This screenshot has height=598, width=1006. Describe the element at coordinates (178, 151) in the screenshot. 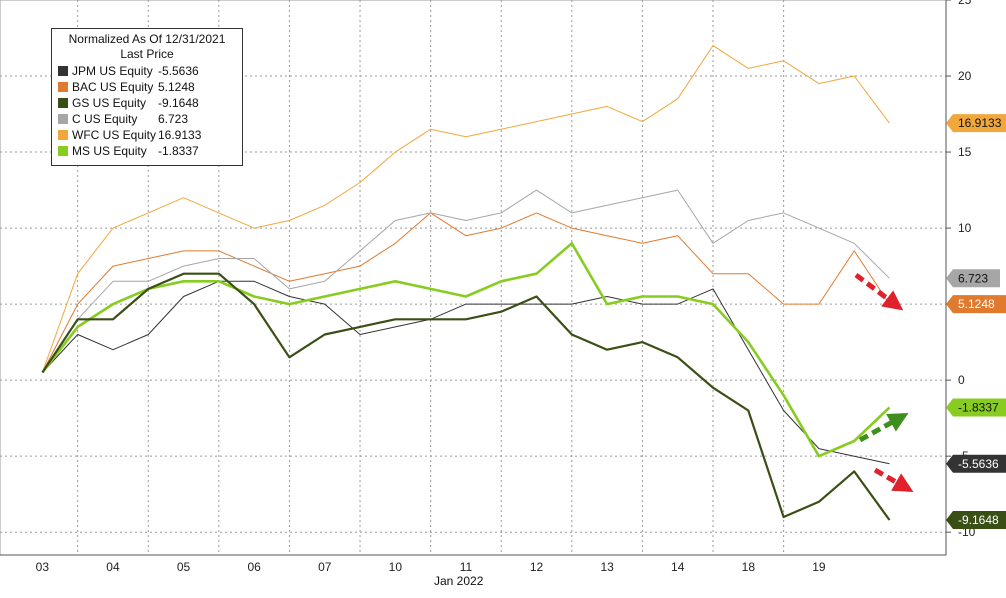

I see `legend-series-value: -1.8337` at that location.